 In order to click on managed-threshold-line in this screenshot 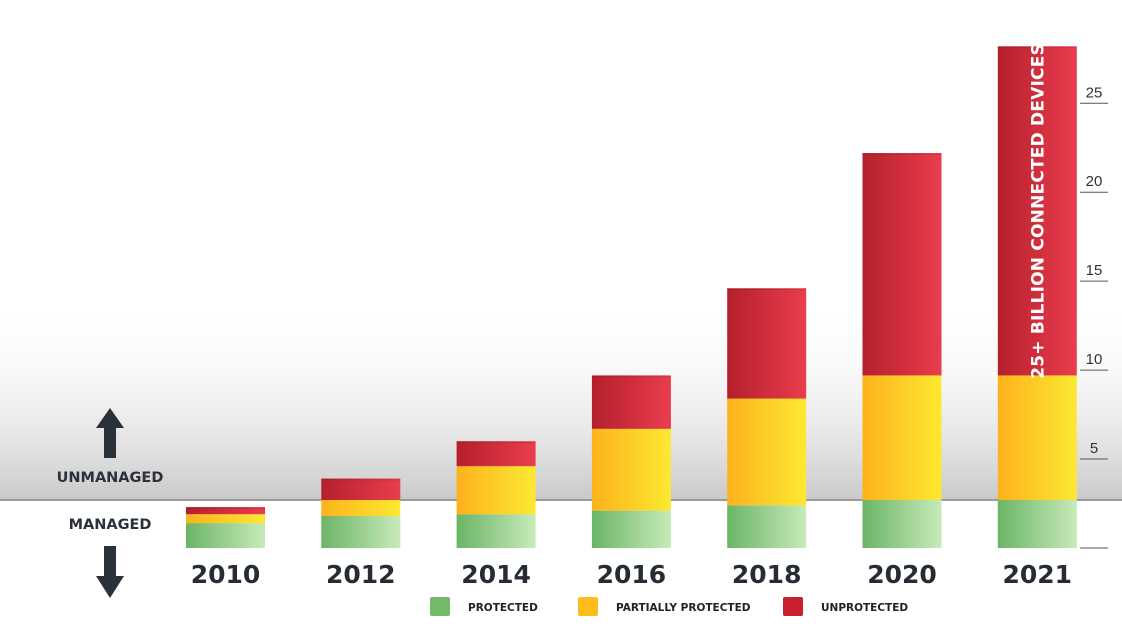, I will do `click(561, 500)`.